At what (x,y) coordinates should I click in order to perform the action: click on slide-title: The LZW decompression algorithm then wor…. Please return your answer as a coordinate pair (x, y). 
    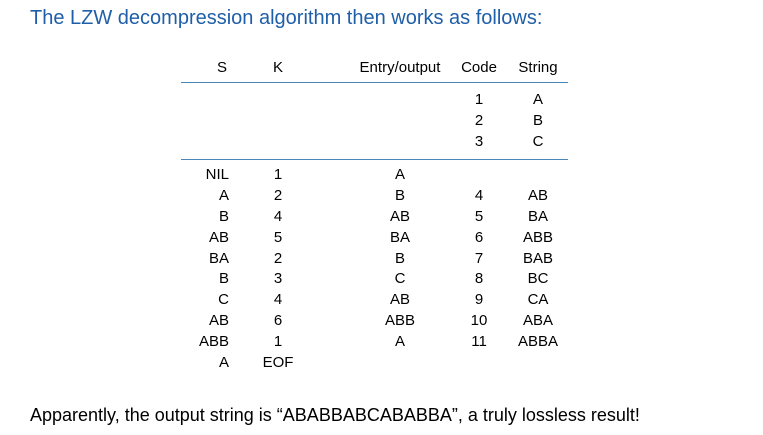
    Looking at the image, I should click on (286, 18).